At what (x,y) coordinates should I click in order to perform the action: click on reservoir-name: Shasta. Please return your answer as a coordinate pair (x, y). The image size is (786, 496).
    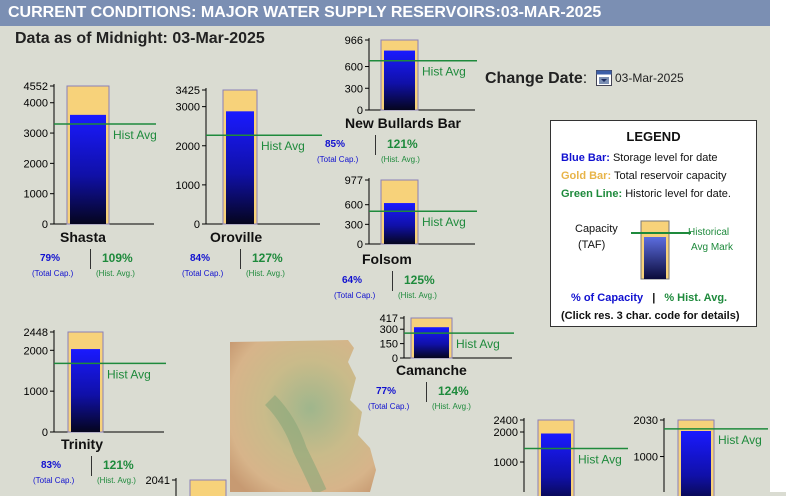
    Looking at the image, I should click on (83, 237).